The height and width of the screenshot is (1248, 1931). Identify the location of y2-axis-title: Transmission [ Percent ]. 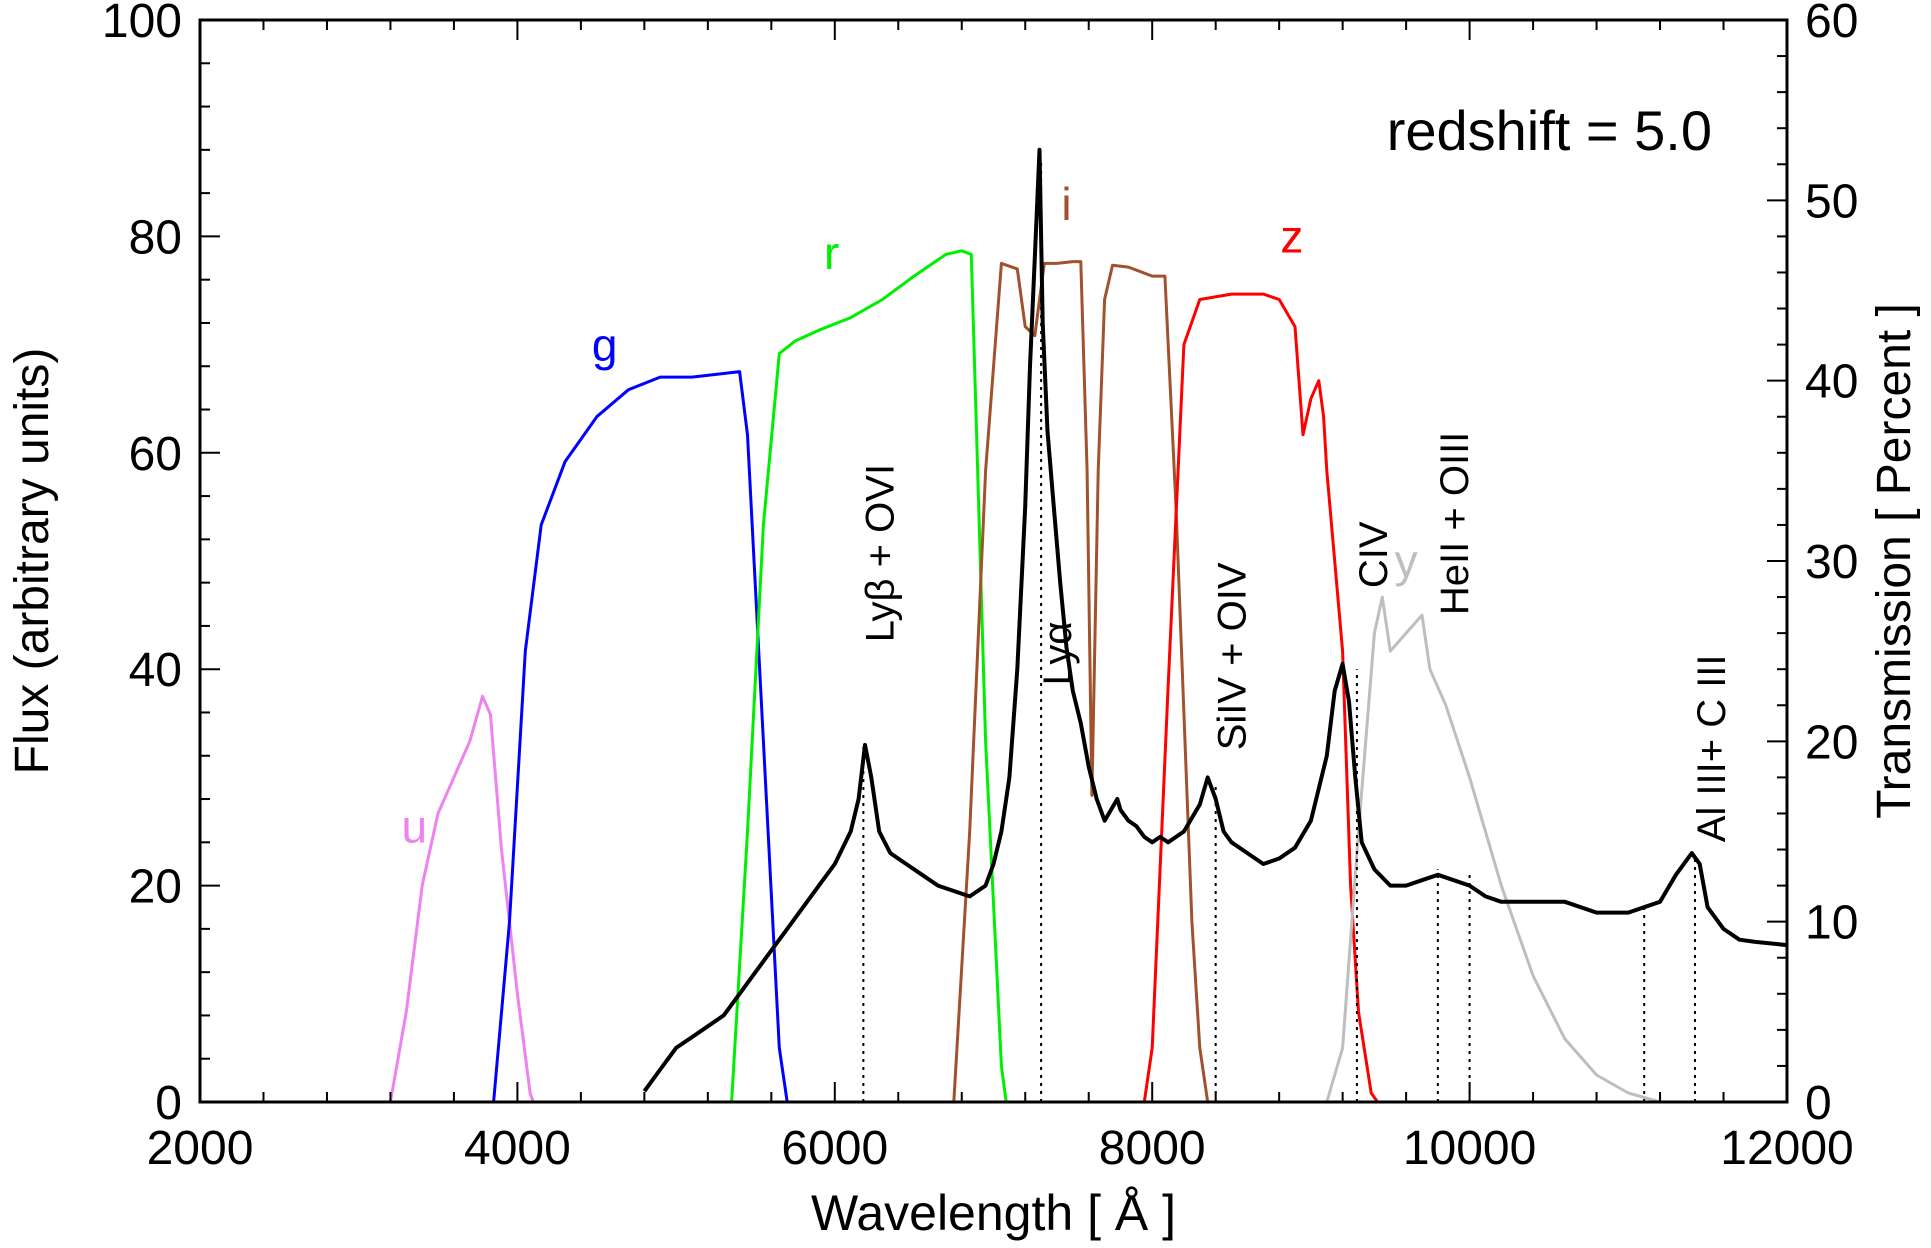
(1894, 561).